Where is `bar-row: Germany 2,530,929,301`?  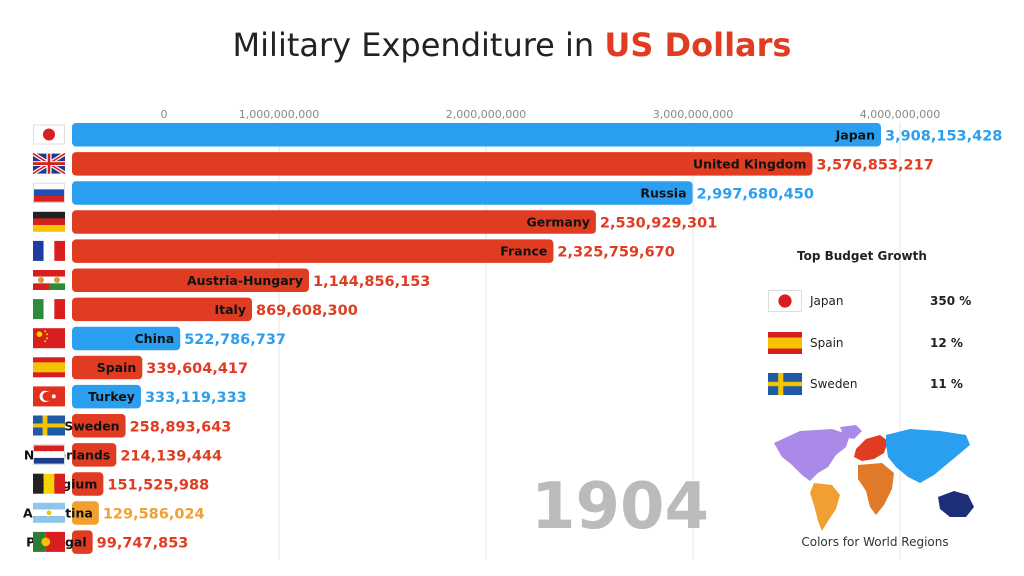
bar-row: Germany 2,530,929,301 is located at coordinates (394, 222).